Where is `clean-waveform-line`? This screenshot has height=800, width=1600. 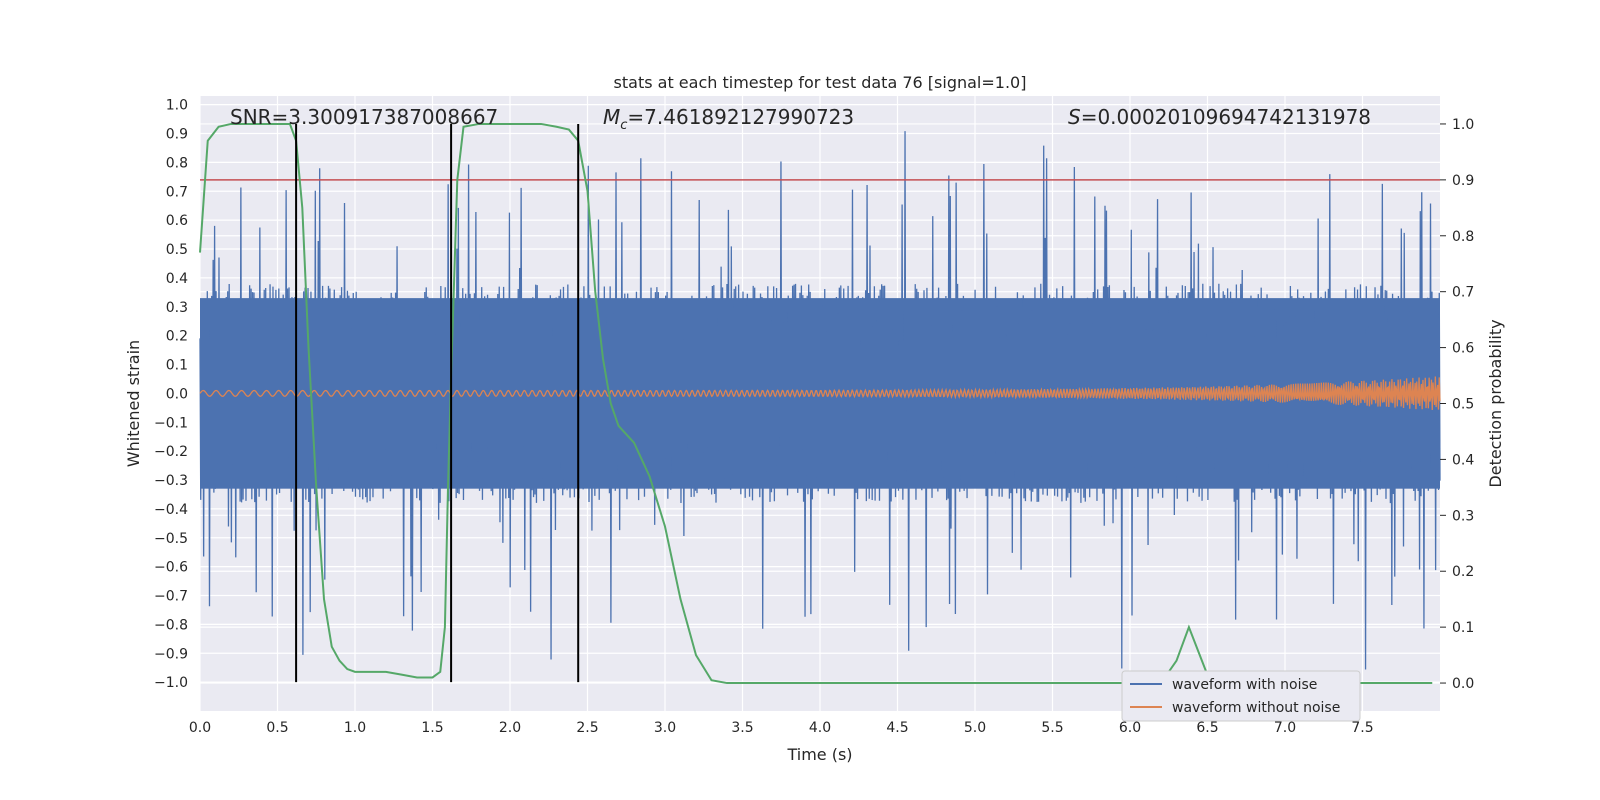 clean-waveform-line is located at coordinates (820, 393).